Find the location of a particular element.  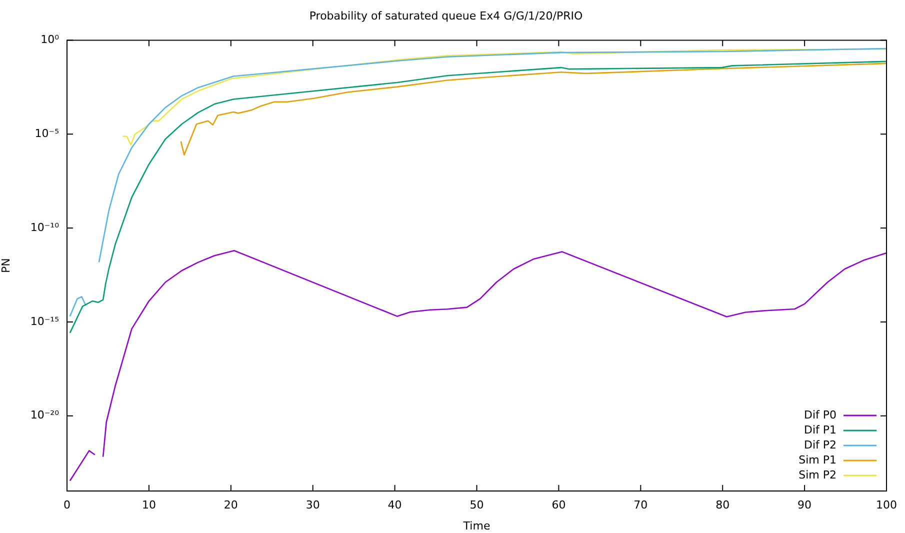

legend-label: Dif P2 is located at coordinates (820, 445).